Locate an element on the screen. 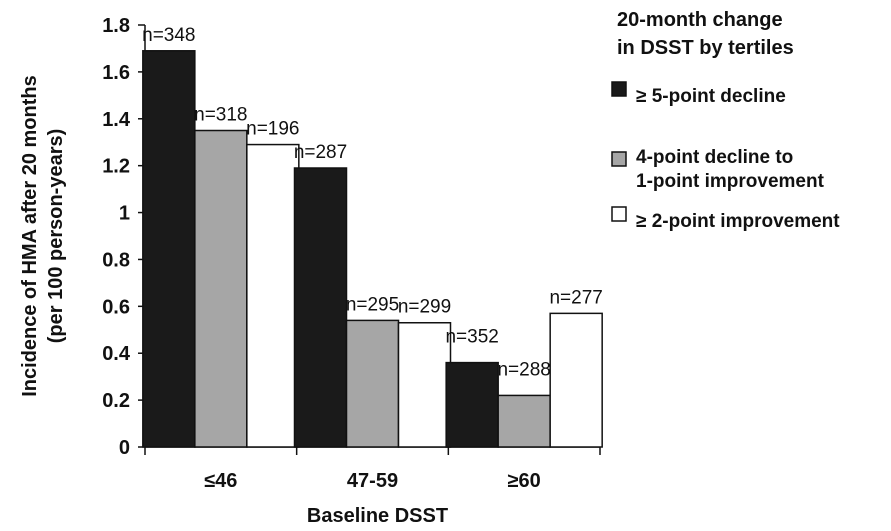 The height and width of the screenshot is (531, 891). bar-n-label: n=352 is located at coordinates (471, 337).